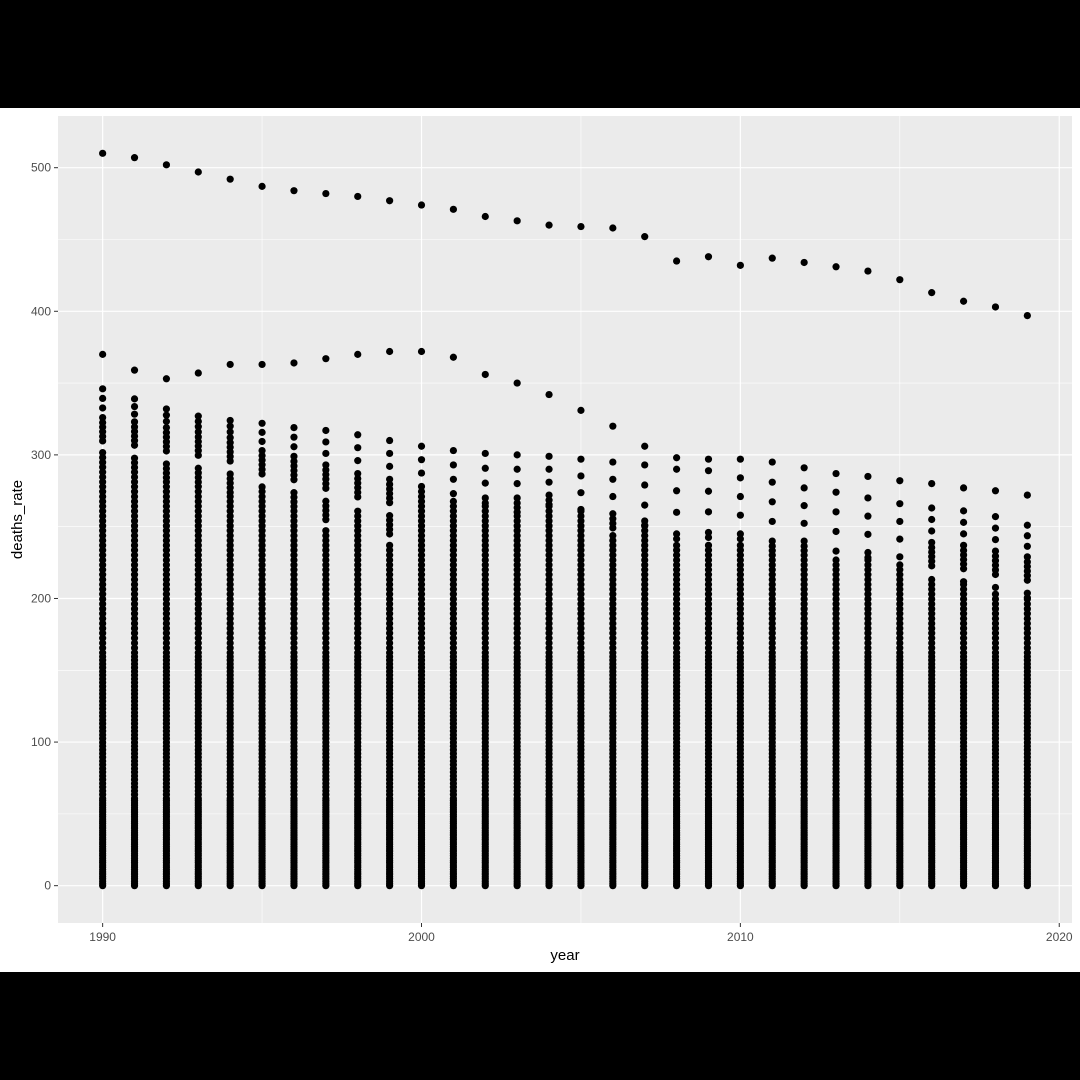  Describe the element at coordinates (41, 455) in the screenshot. I see `y-tick-label: 300` at that location.